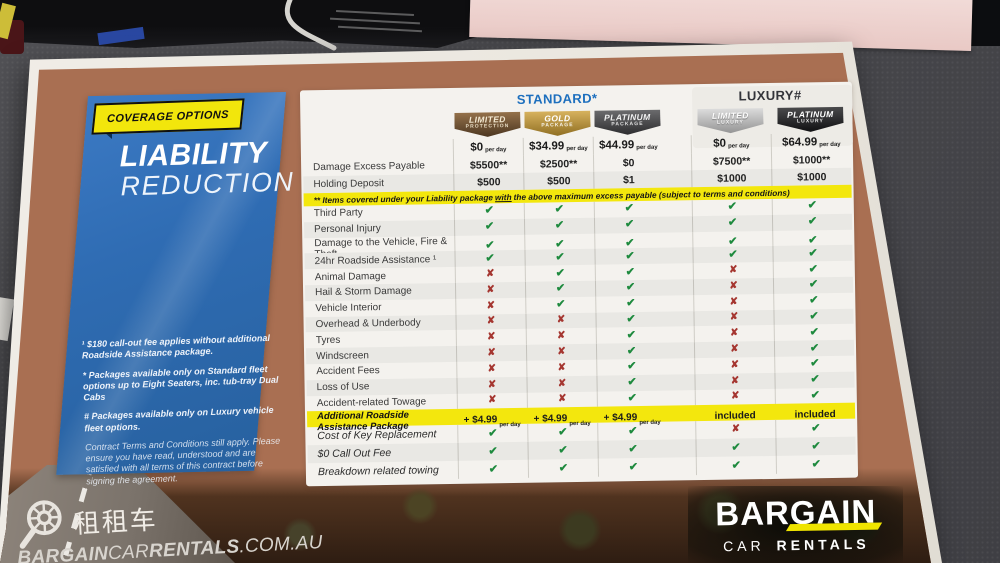 This screenshot has height=563, width=1000. I want to click on badge-sub: LUXURY, so click(730, 122).